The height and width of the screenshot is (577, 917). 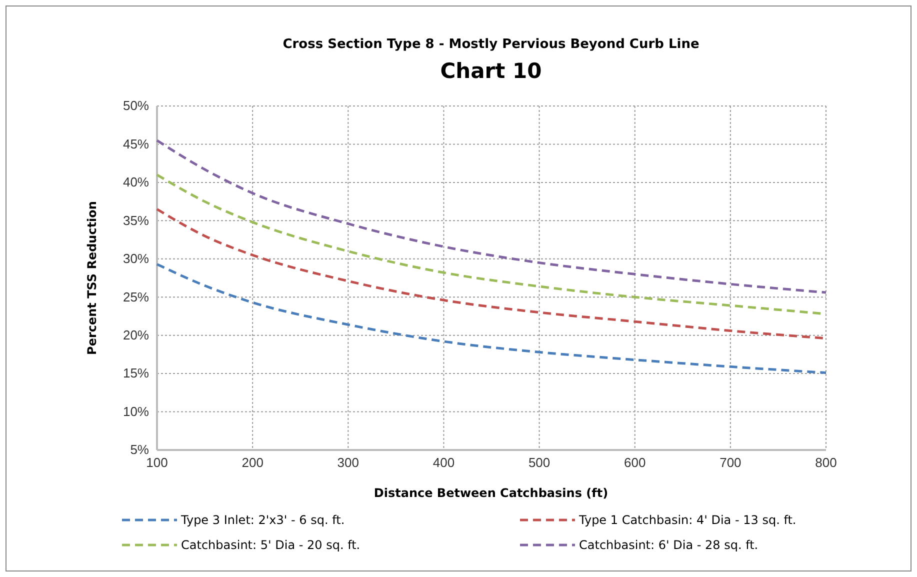 I want to click on x-tick-label: 400, so click(x=443, y=462).